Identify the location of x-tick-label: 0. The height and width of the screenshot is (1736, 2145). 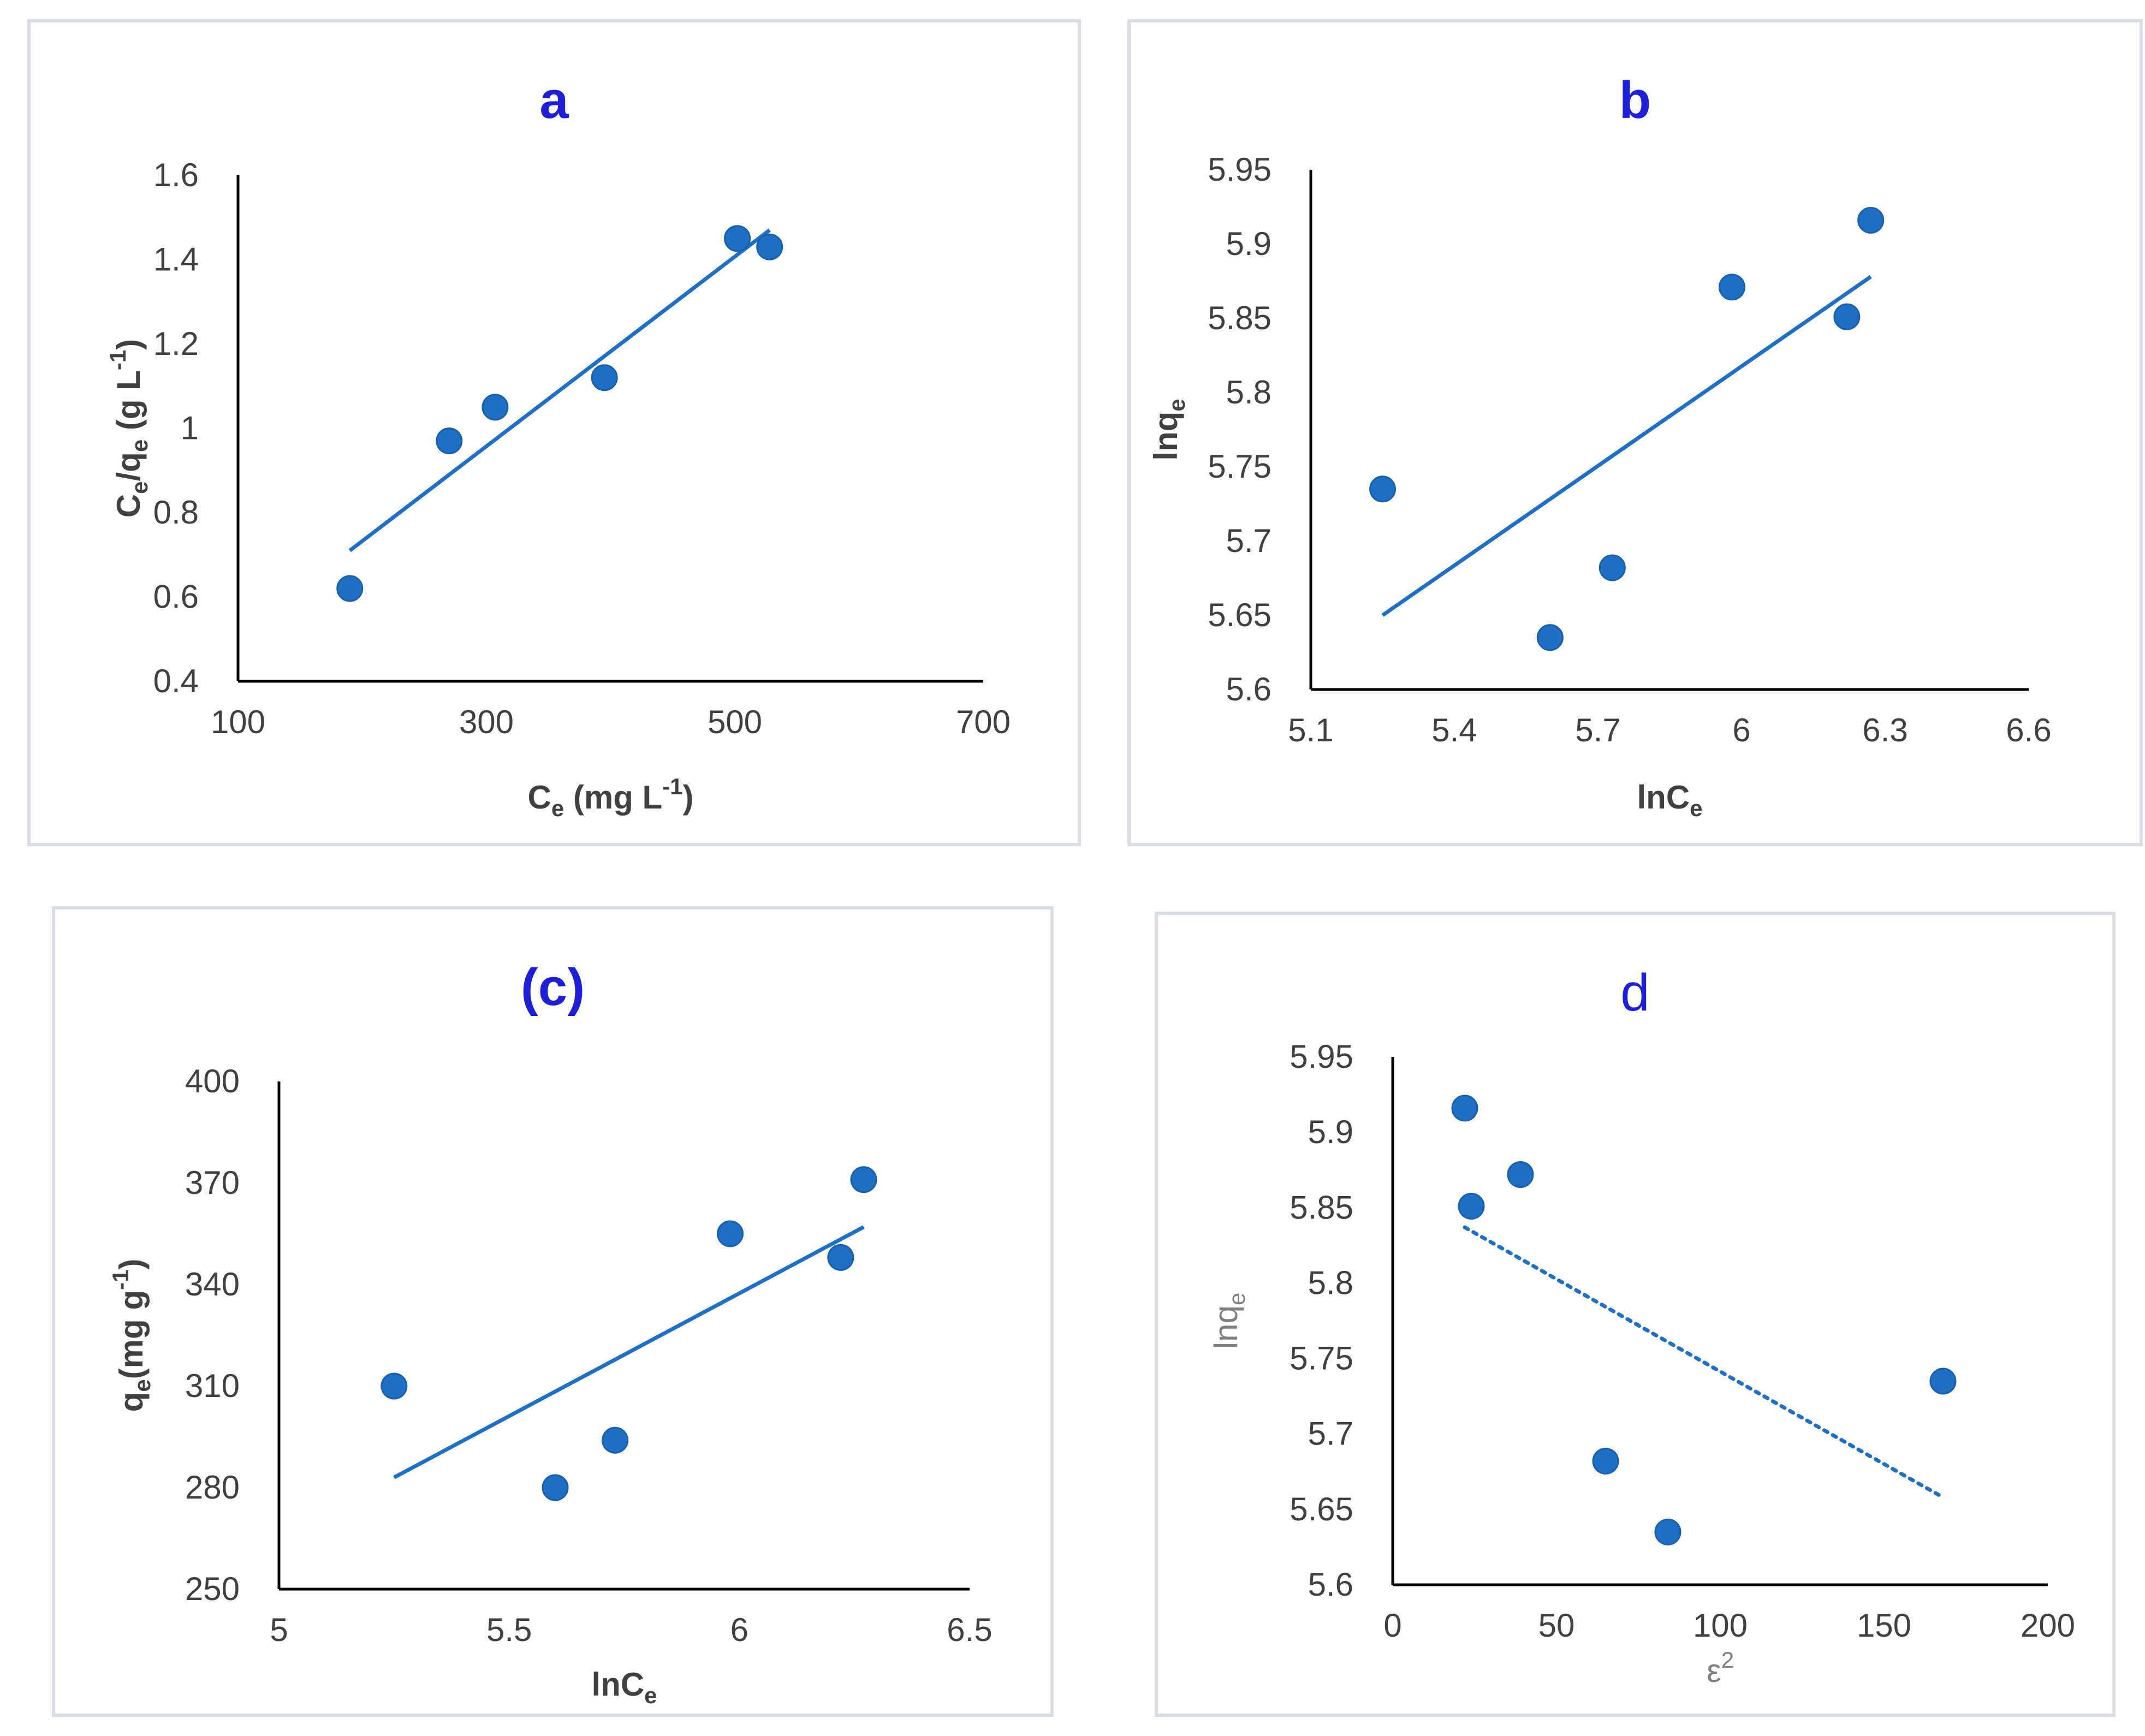
(1392, 1625).